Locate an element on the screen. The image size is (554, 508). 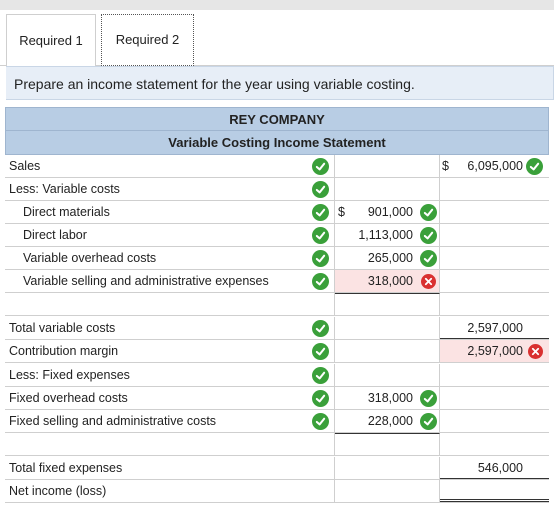
row-total-fixed: Total fixed expenses 546,000 is located at coordinates (277, 468).